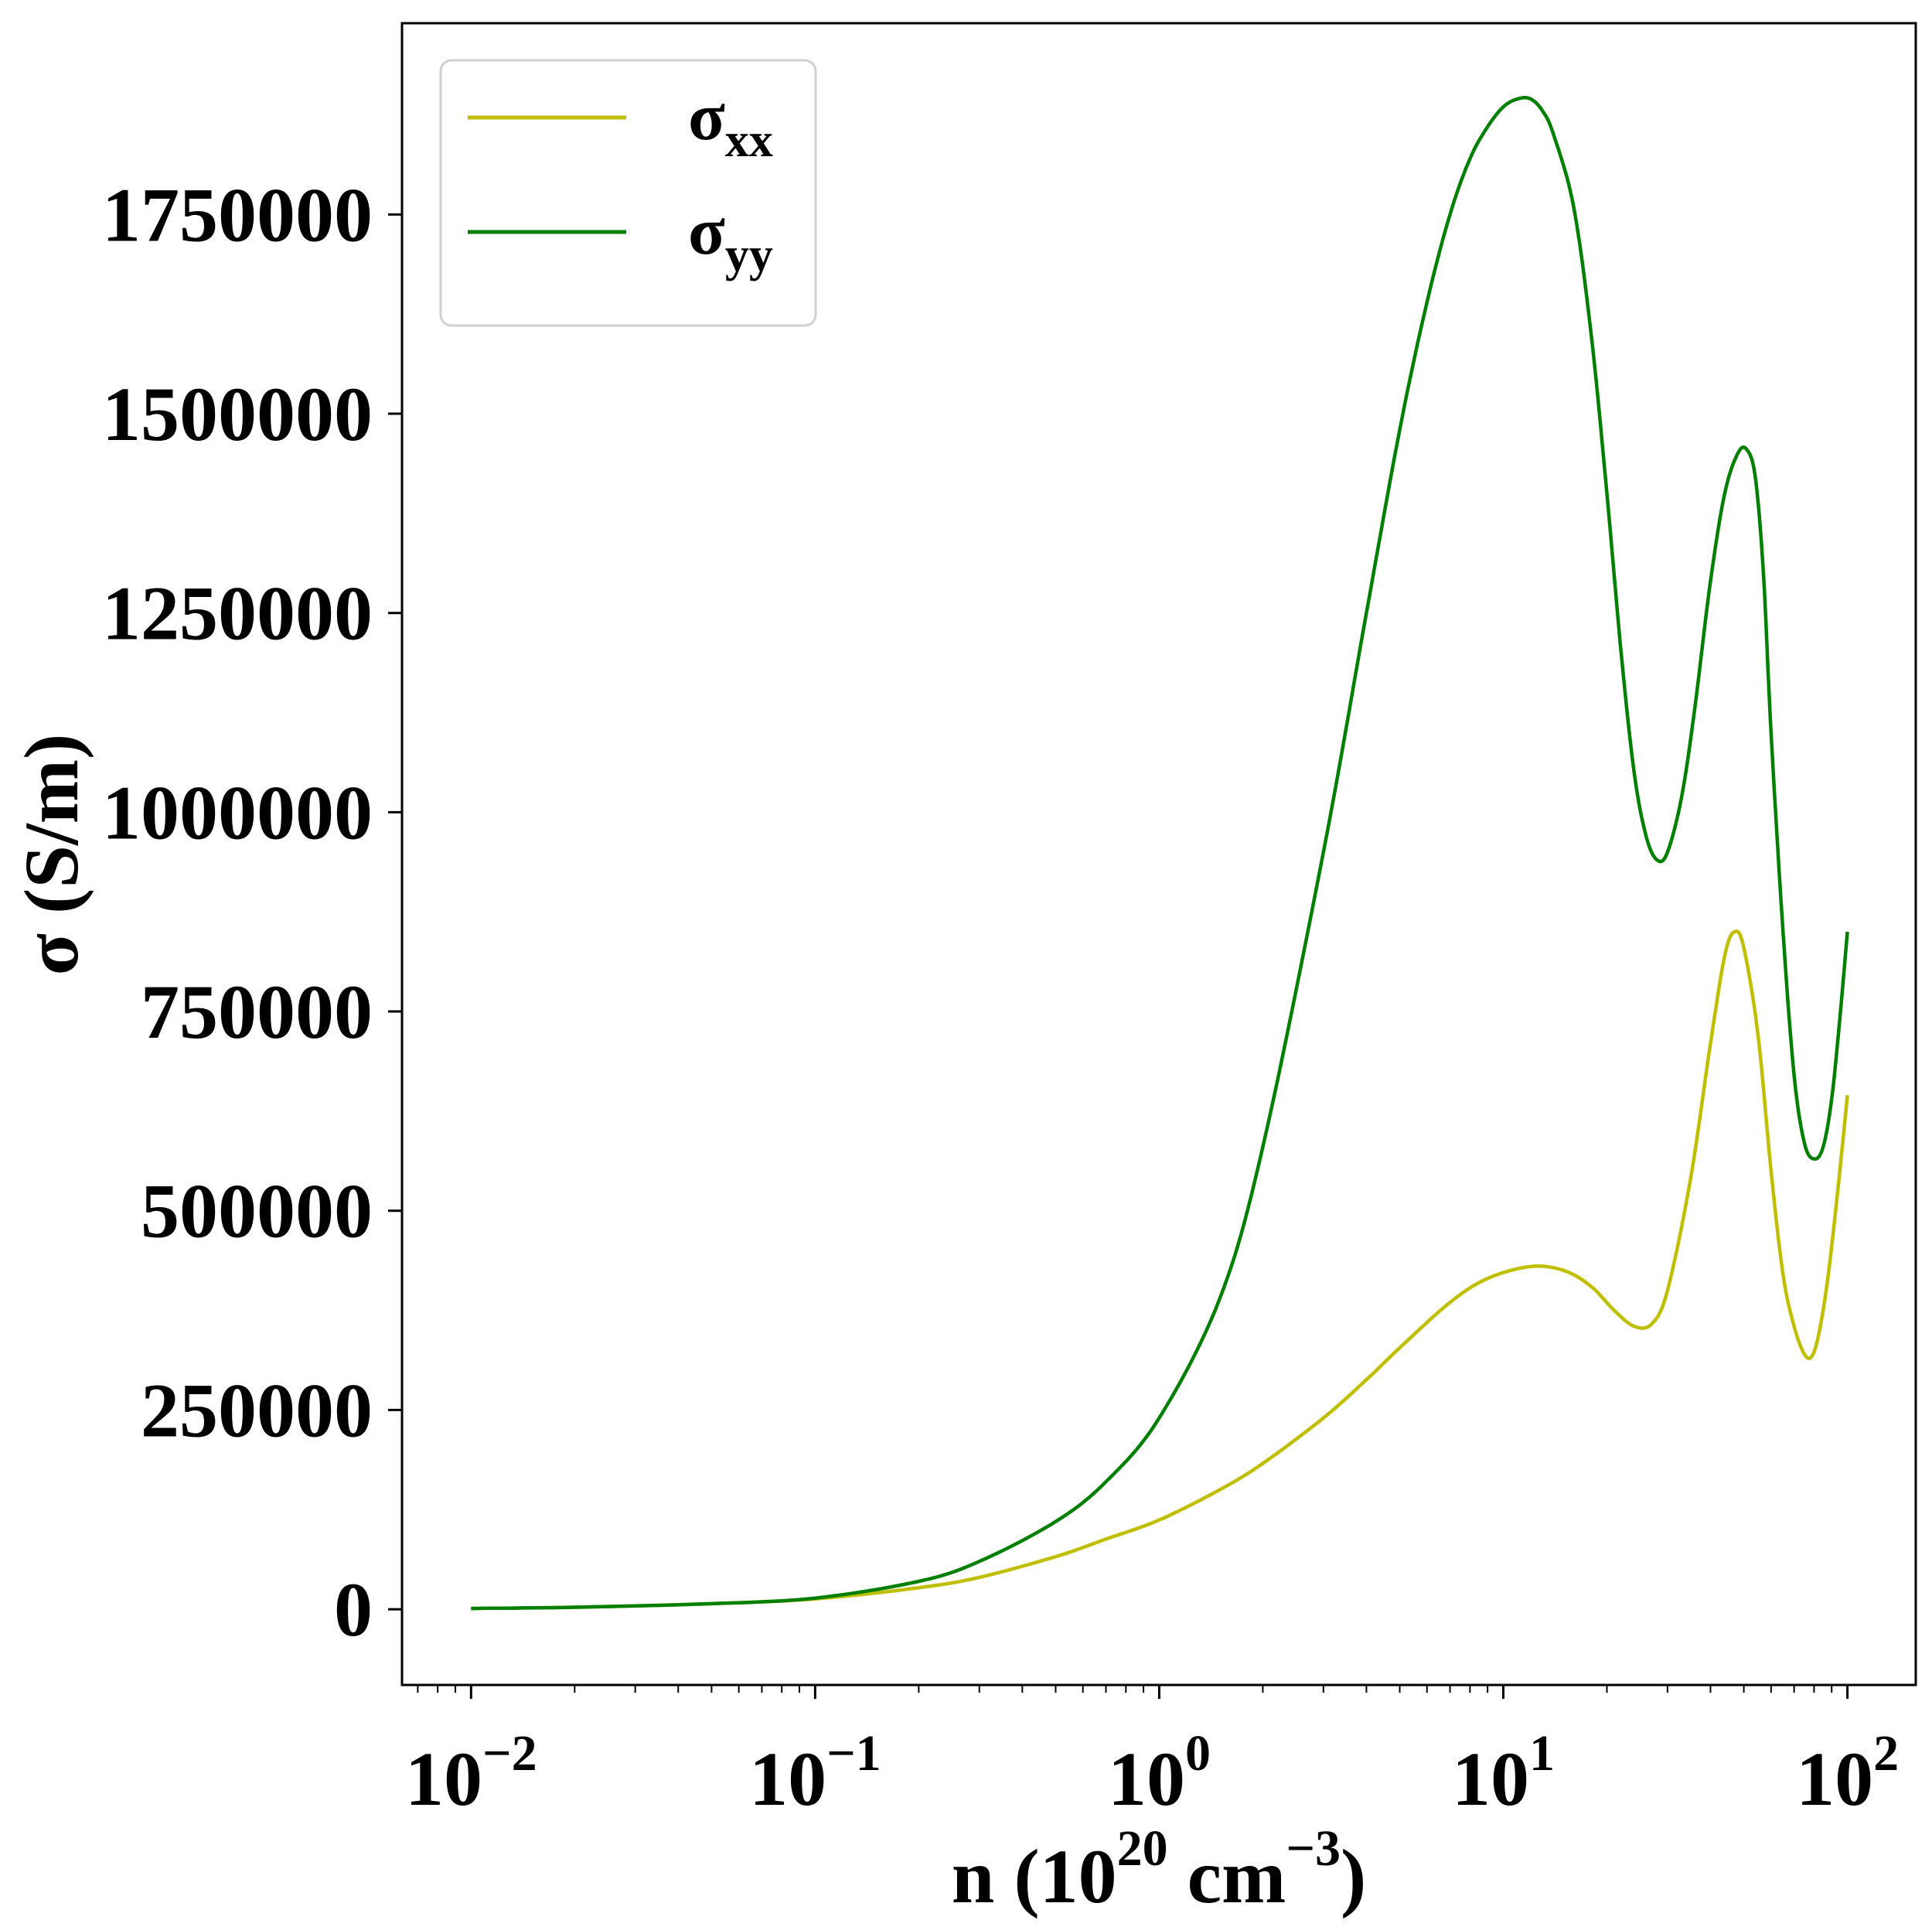 The width and height of the screenshot is (1932, 1927). Describe the element at coordinates (257, 1012) in the screenshot. I see `y-tick-label: 750000` at that location.